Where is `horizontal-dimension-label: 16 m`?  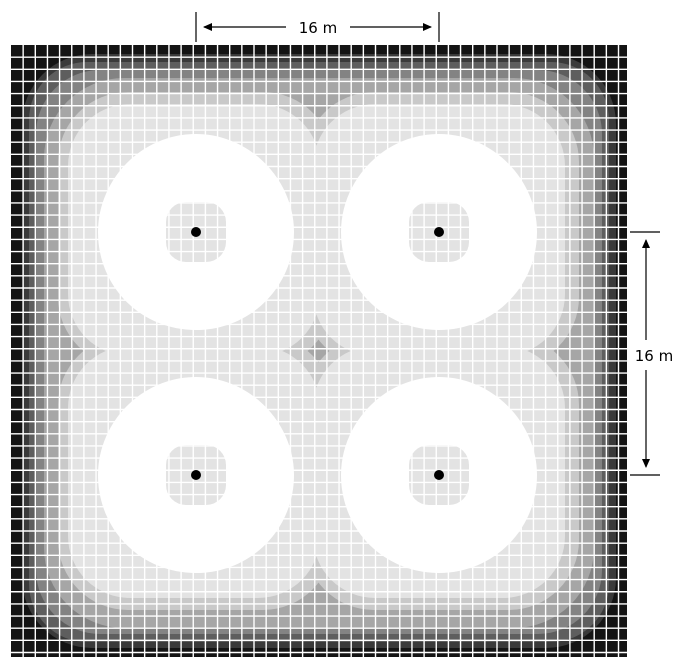
horizontal-dimension-label: 16 m is located at coordinates (318, 28).